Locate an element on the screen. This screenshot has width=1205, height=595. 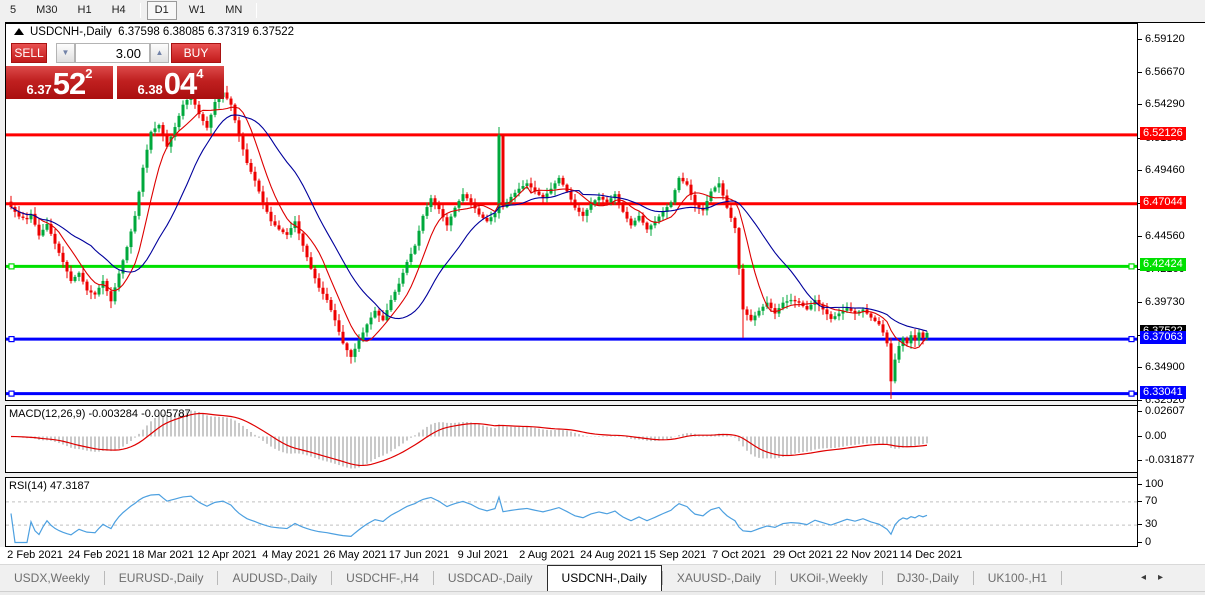
tab-scroll-arrows: ◂▸ is located at coordinates (1158, 577).